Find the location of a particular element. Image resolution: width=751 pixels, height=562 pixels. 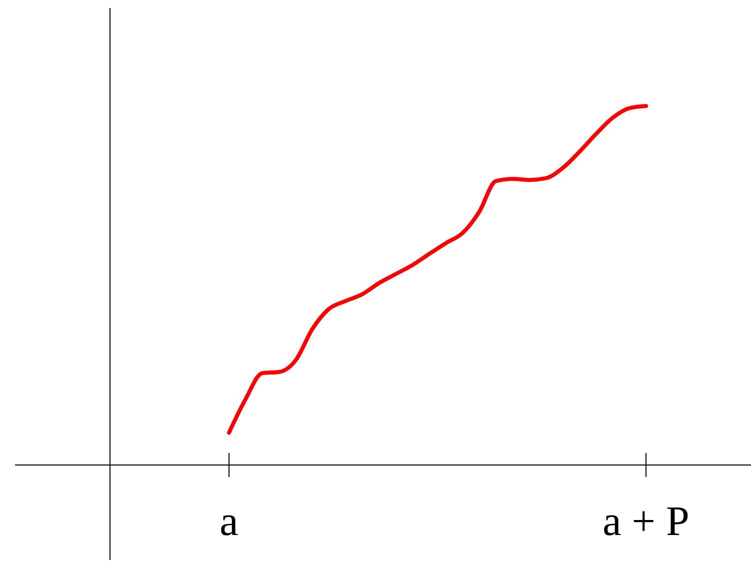

x-tick-label: a + P is located at coordinates (646, 522).